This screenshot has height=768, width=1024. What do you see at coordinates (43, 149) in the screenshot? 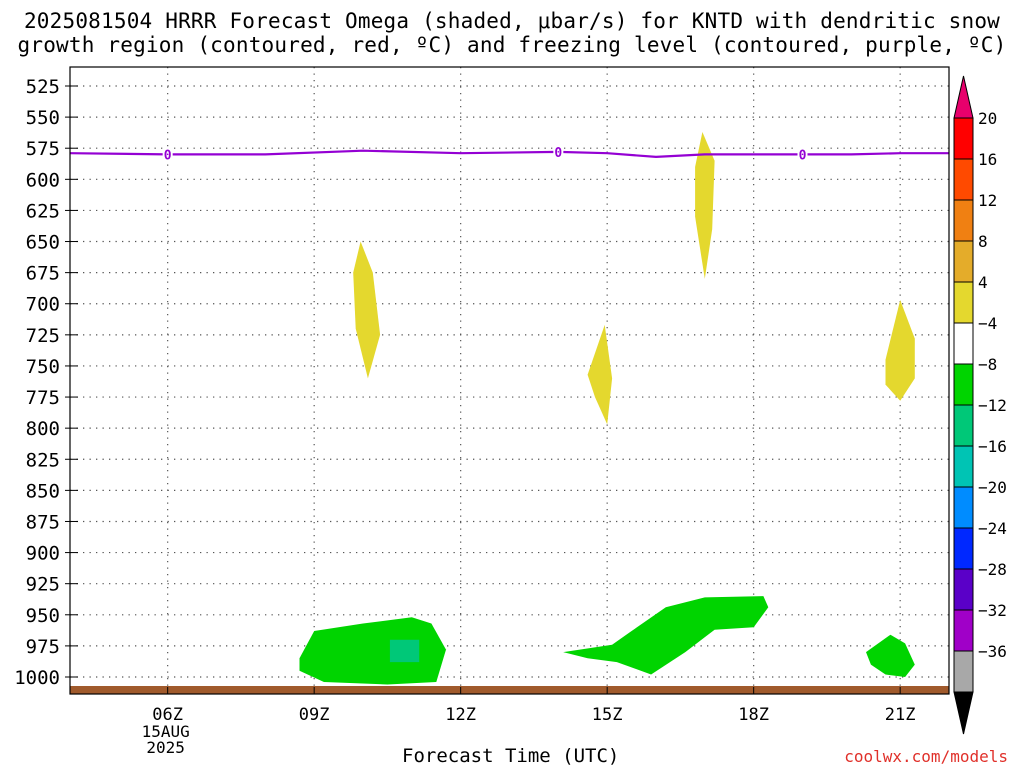
I see `y-tick-label: 575` at bounding box center [43, 149].